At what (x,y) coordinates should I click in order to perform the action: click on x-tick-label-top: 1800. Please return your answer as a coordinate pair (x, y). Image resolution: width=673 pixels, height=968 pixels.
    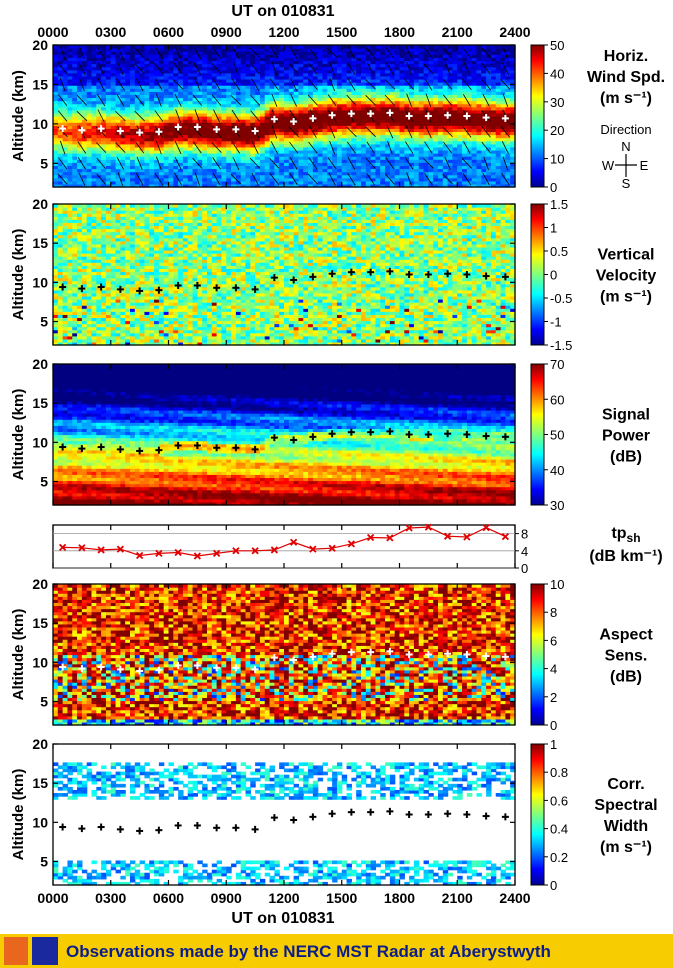
    Looking at the image, I should click on (399, 32).